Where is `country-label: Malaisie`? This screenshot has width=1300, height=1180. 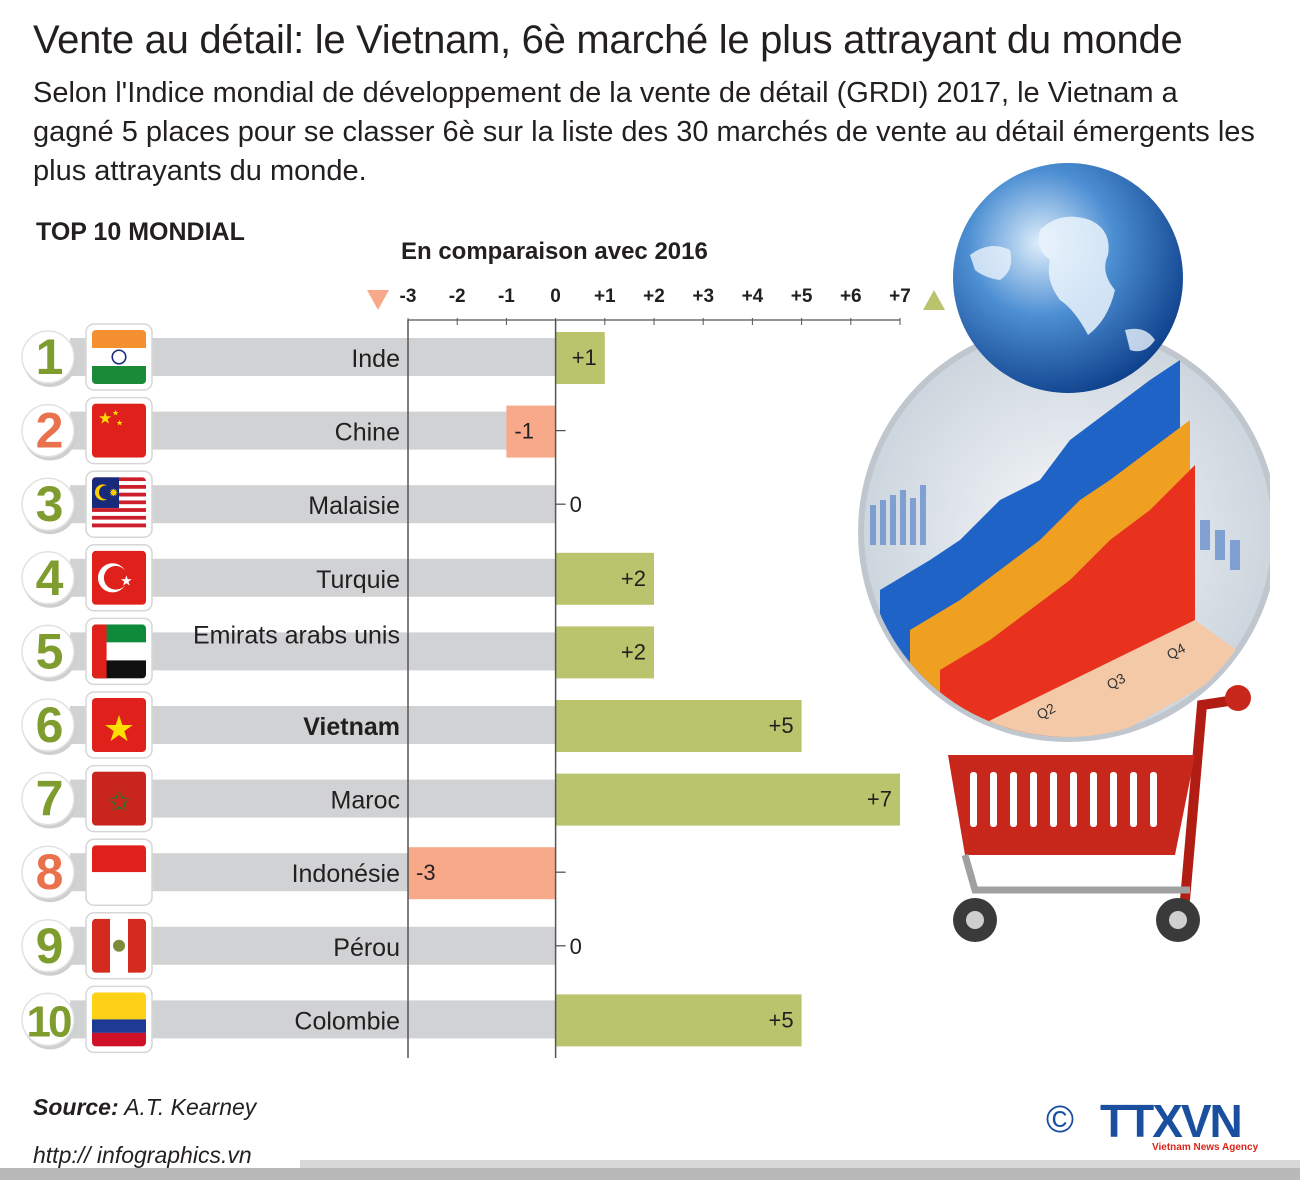 country-label: Malaisie is located at coordinates (354, 506).